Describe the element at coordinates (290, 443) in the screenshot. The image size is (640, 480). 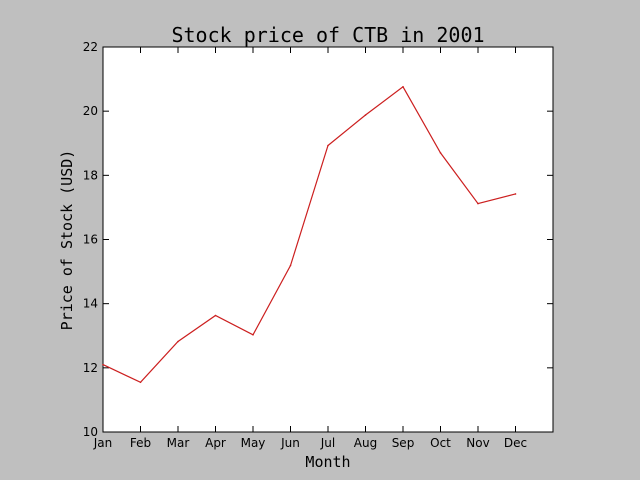
I see `x-tick-label: Jun` at that location.